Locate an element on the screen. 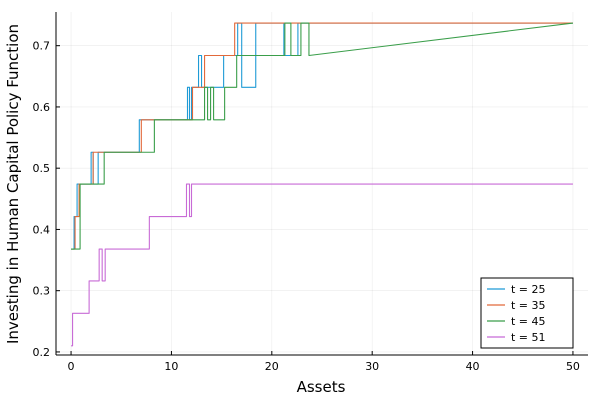  y-tick-label: 0.5 is located at coordinates (42, 168).